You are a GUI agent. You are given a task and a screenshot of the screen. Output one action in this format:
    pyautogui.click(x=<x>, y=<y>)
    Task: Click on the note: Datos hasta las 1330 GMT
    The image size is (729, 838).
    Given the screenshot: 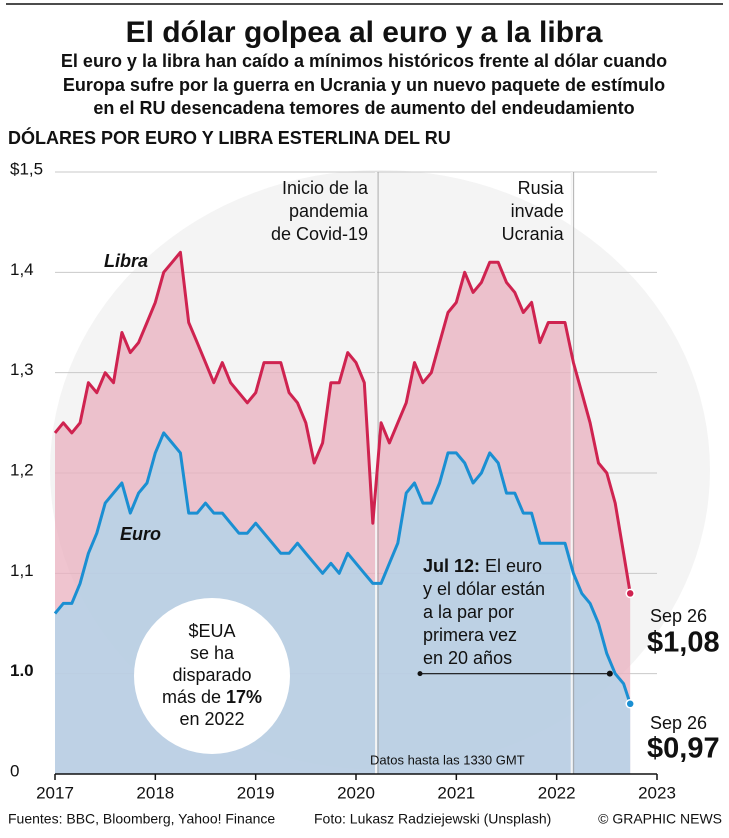 What is the action you would take?
    pyautogui.click(x=447, y=759)
    